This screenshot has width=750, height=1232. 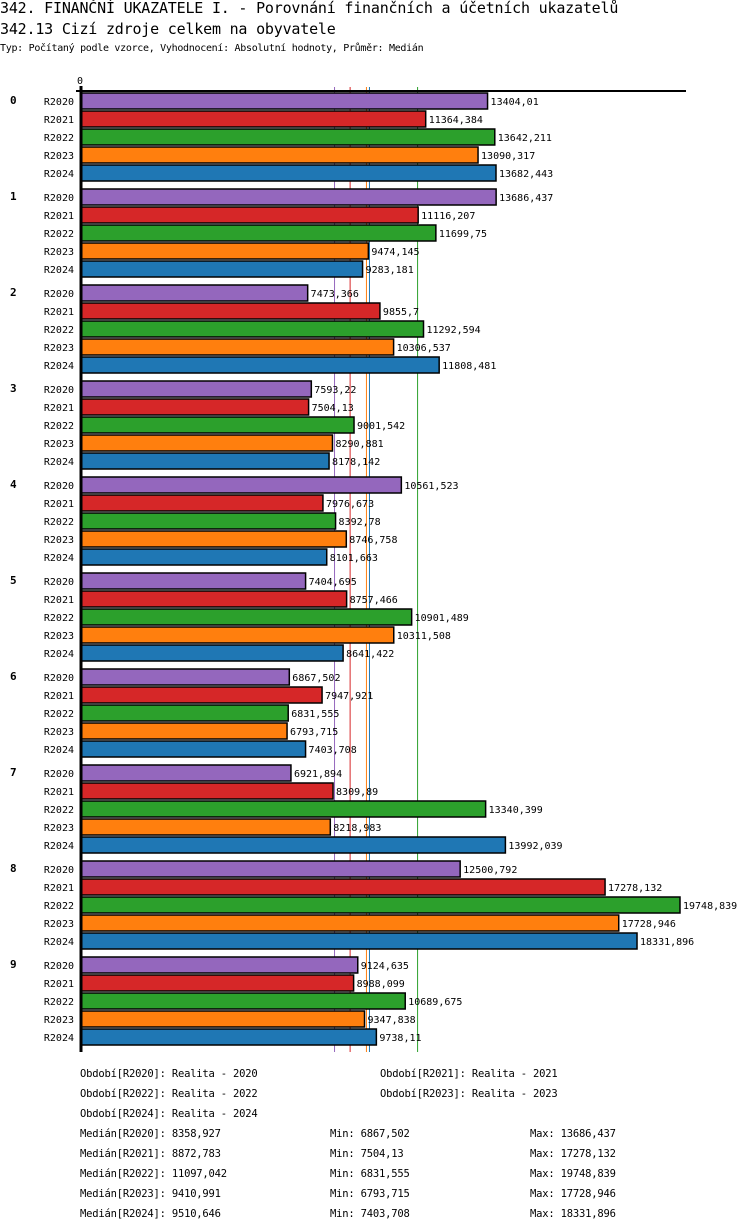 I want to click on data-label: 7593,22, so click(x=335, y=390).